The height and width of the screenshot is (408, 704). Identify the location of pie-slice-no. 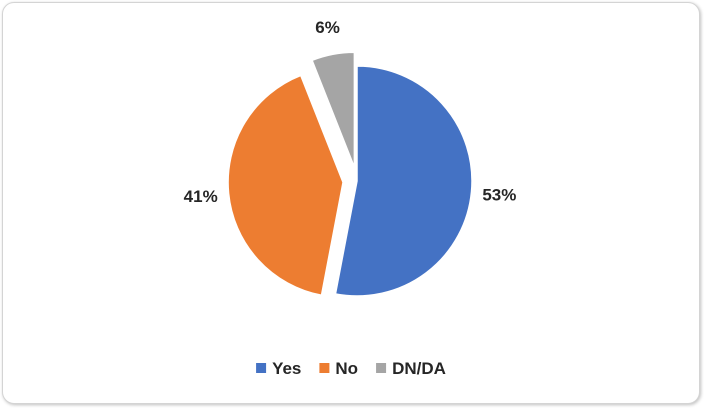
(285, 185).